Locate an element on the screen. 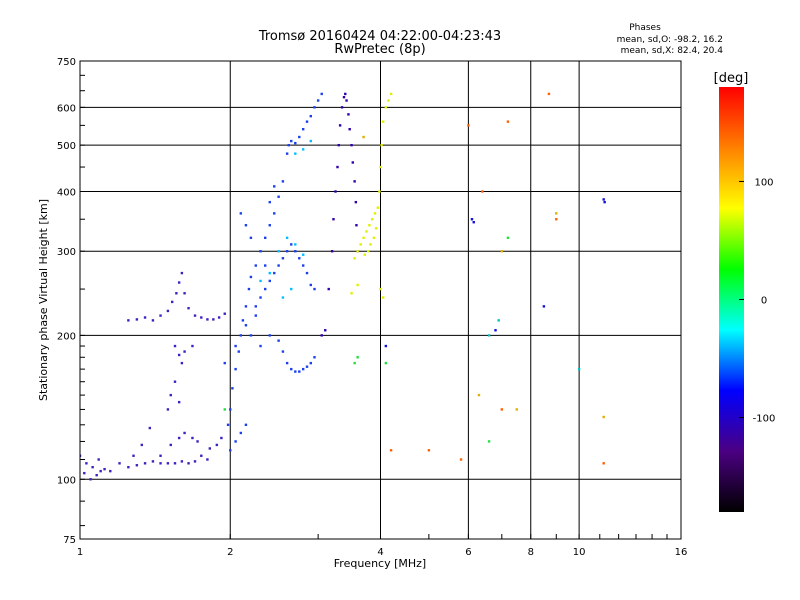 Image resolution: width=800 pixels, height=600 pixels. colorbar-label: [deg] is located at coordinates (731, 78).